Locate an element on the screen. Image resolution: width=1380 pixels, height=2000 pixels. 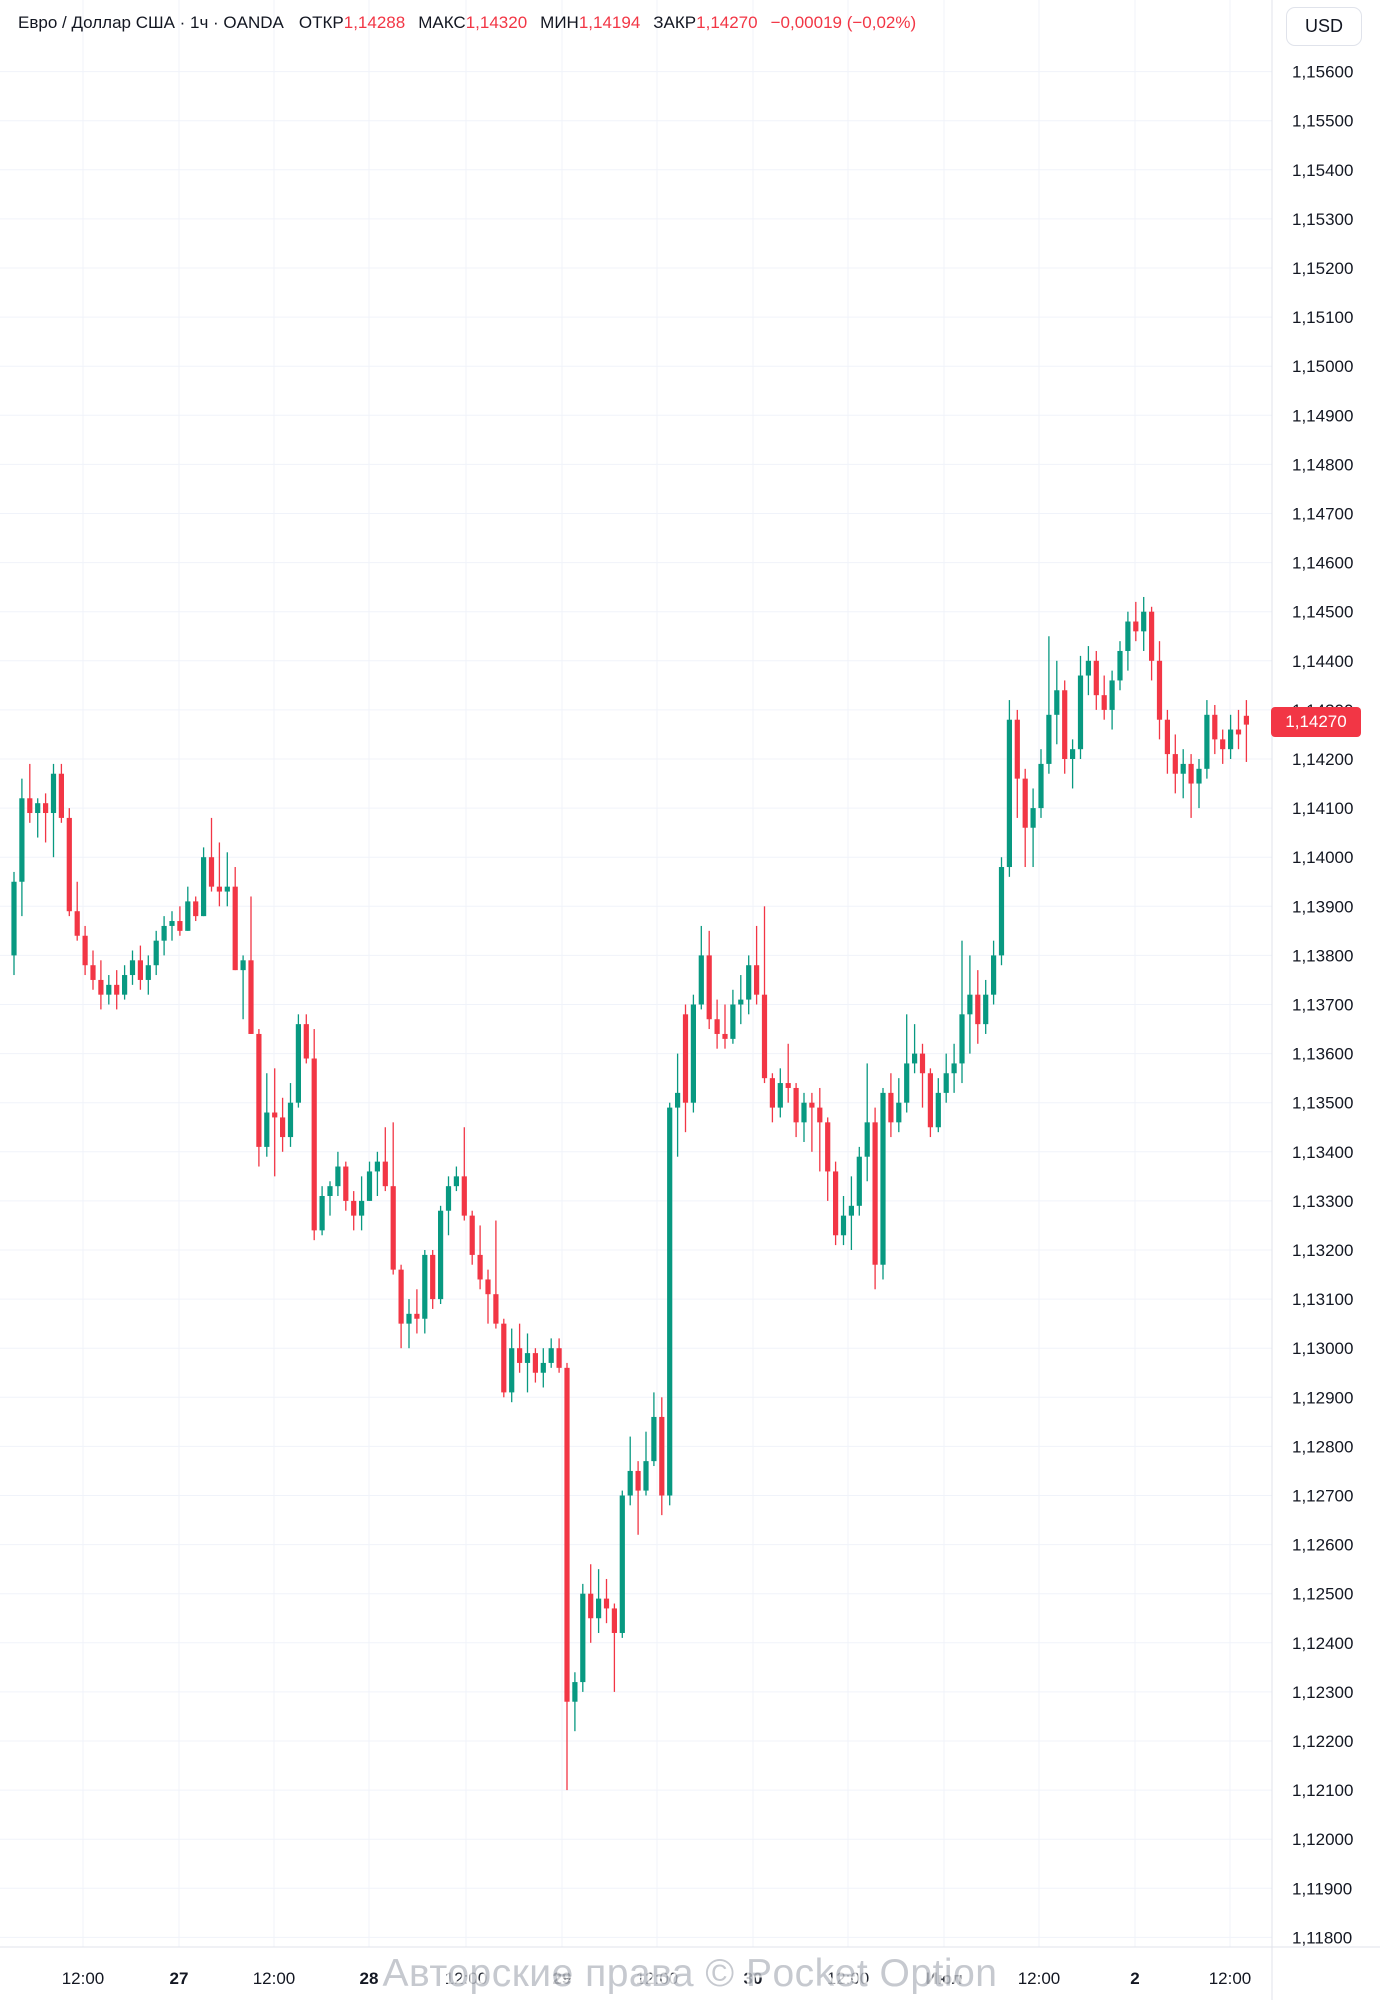
price-axis-label: 1,11800 is located at coordinates (1322, 1937).